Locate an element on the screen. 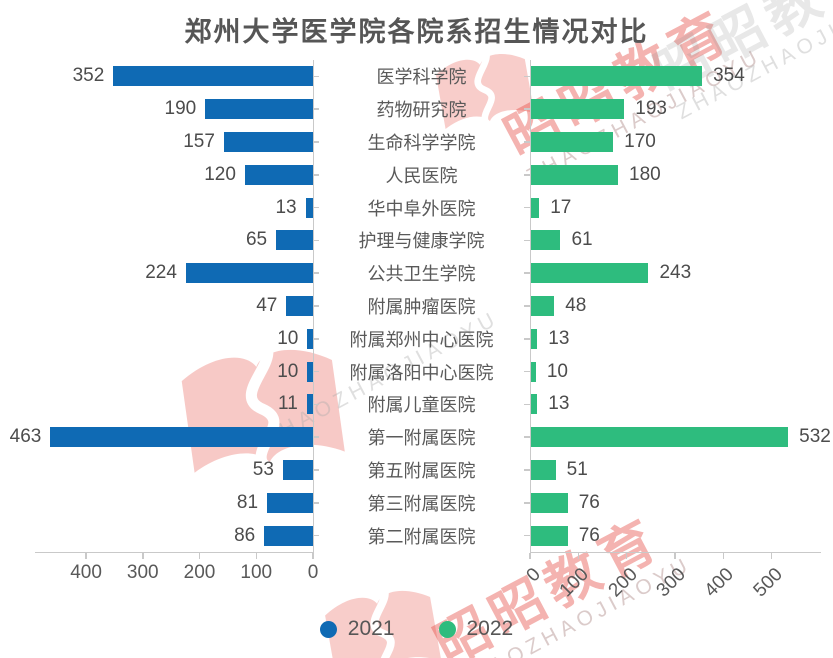 The width and height of the screenshot is (833, 658). legend-label-2021: 2021 is located at coordinates (371, 628).